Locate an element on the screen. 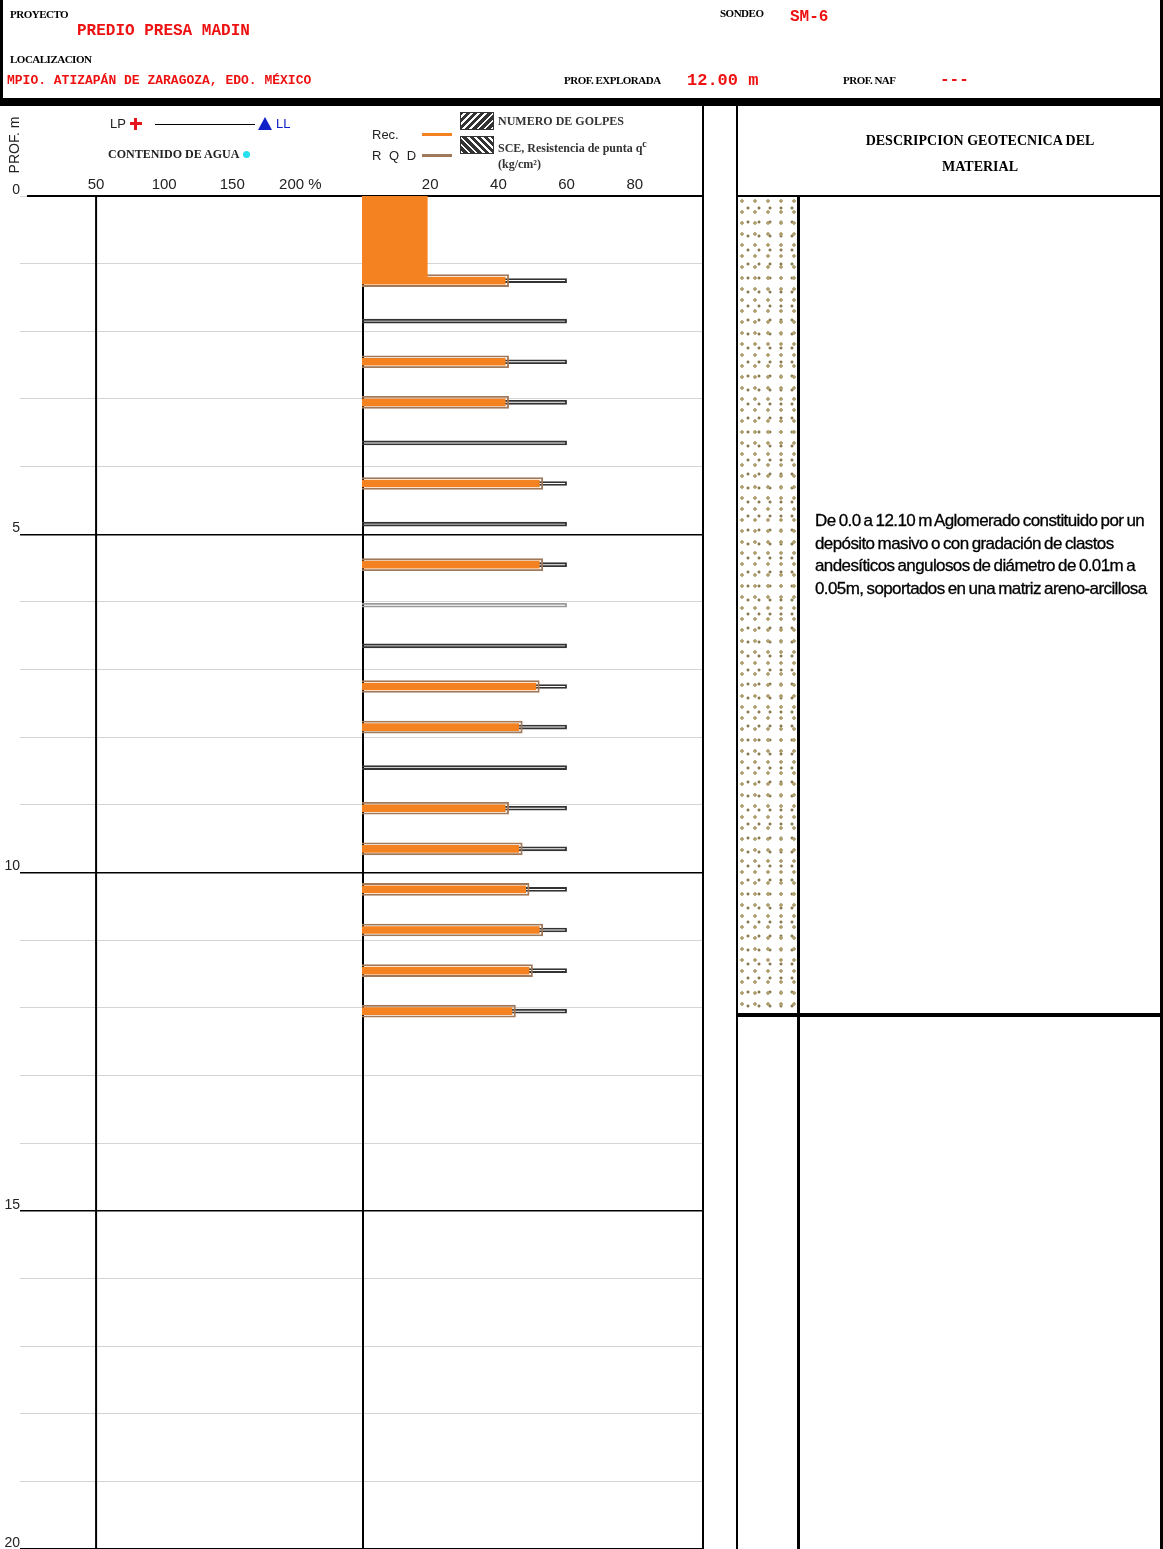 This screenshot has width=1163, height=1549. text: PROYECTO is located at coordinates (39, 14).